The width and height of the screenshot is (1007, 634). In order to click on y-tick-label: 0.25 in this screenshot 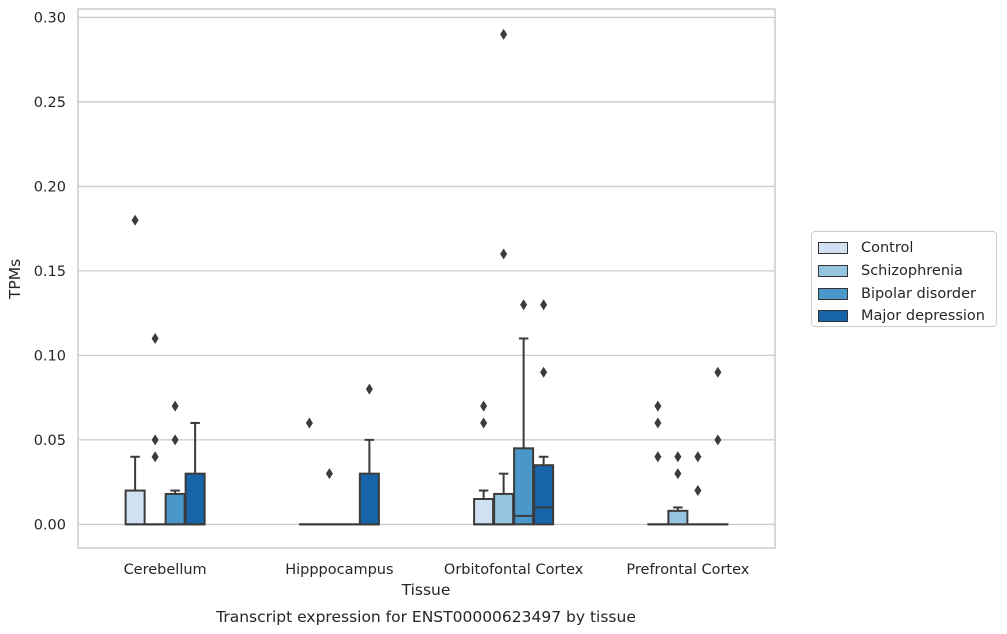, I will do `click(50, 103)`.